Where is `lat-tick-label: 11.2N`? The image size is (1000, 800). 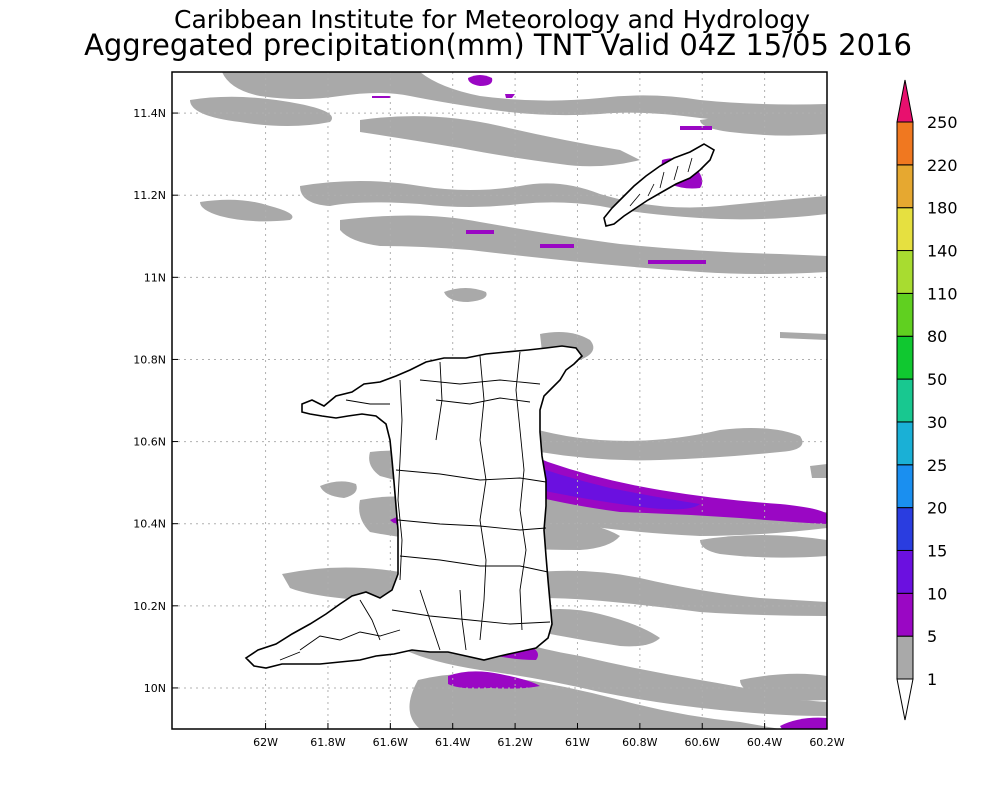
lat-tick-label: 11.2N is located at coordinates (149, 195).